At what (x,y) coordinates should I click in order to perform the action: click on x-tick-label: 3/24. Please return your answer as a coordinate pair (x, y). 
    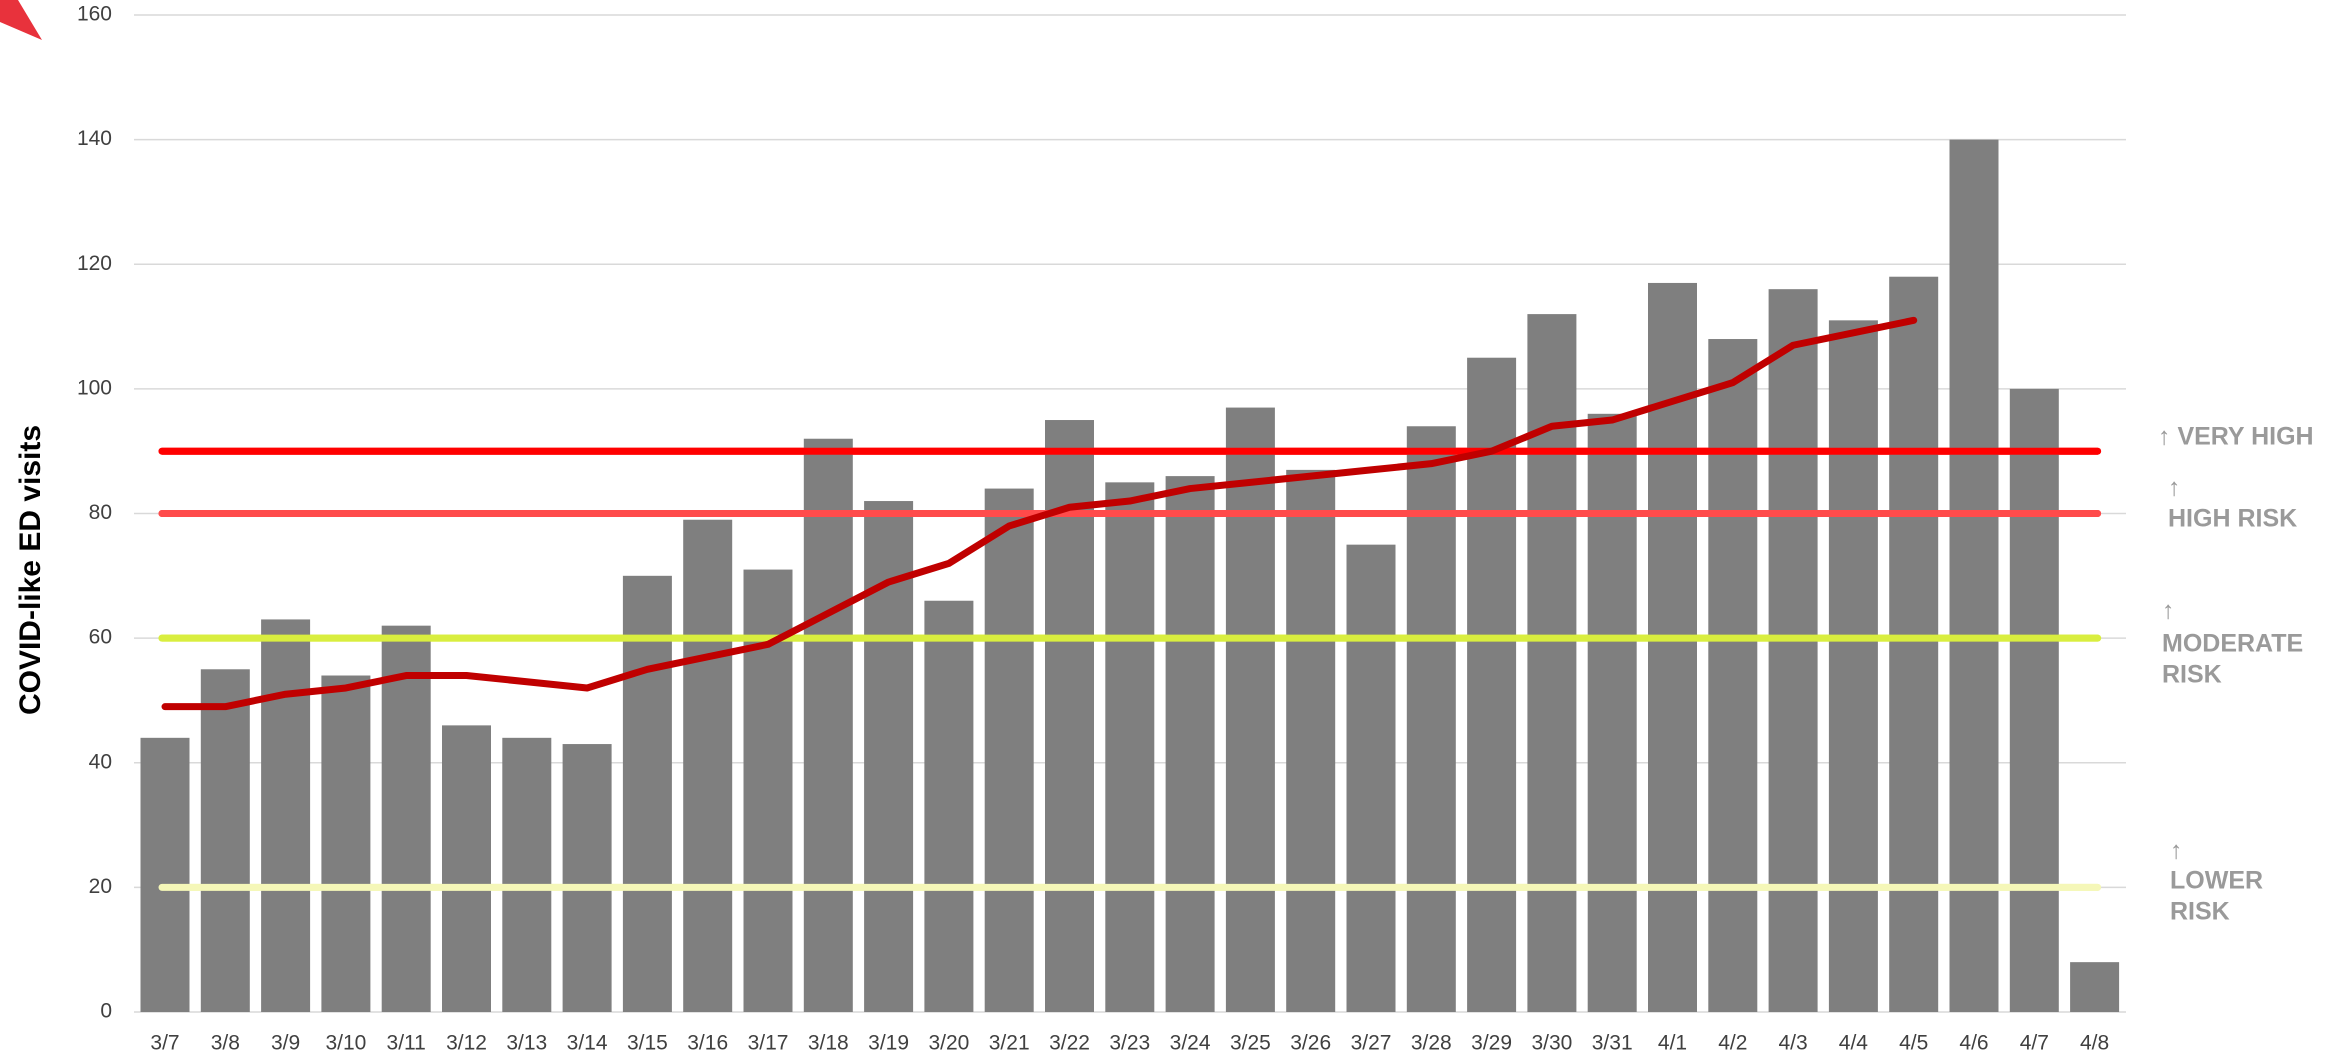
    Looking at the image, I should click on (1190, 1043).